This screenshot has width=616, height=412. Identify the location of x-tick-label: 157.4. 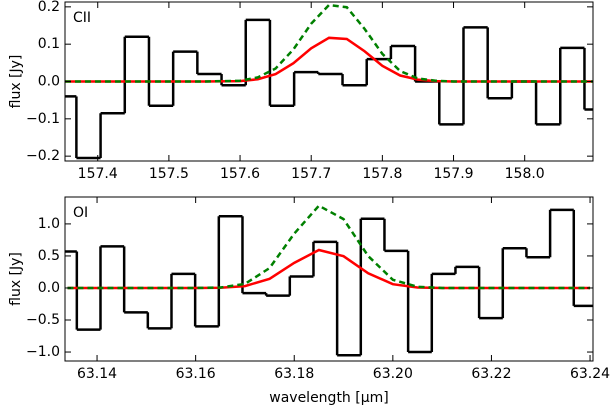
(98, 174).